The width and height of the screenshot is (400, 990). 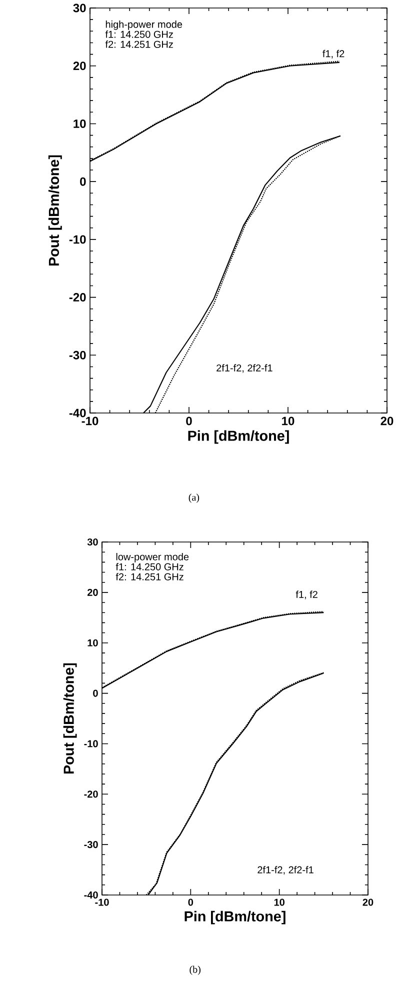 I want to click on text: (a), so click(x=194, y=498).